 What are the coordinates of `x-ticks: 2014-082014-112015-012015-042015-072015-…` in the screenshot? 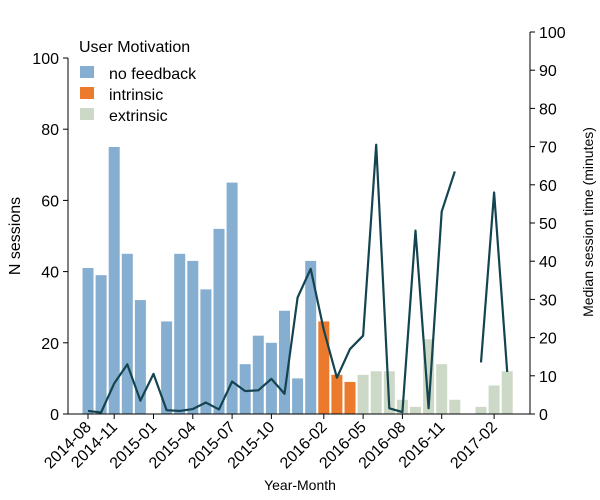 It's located at (271, 443).